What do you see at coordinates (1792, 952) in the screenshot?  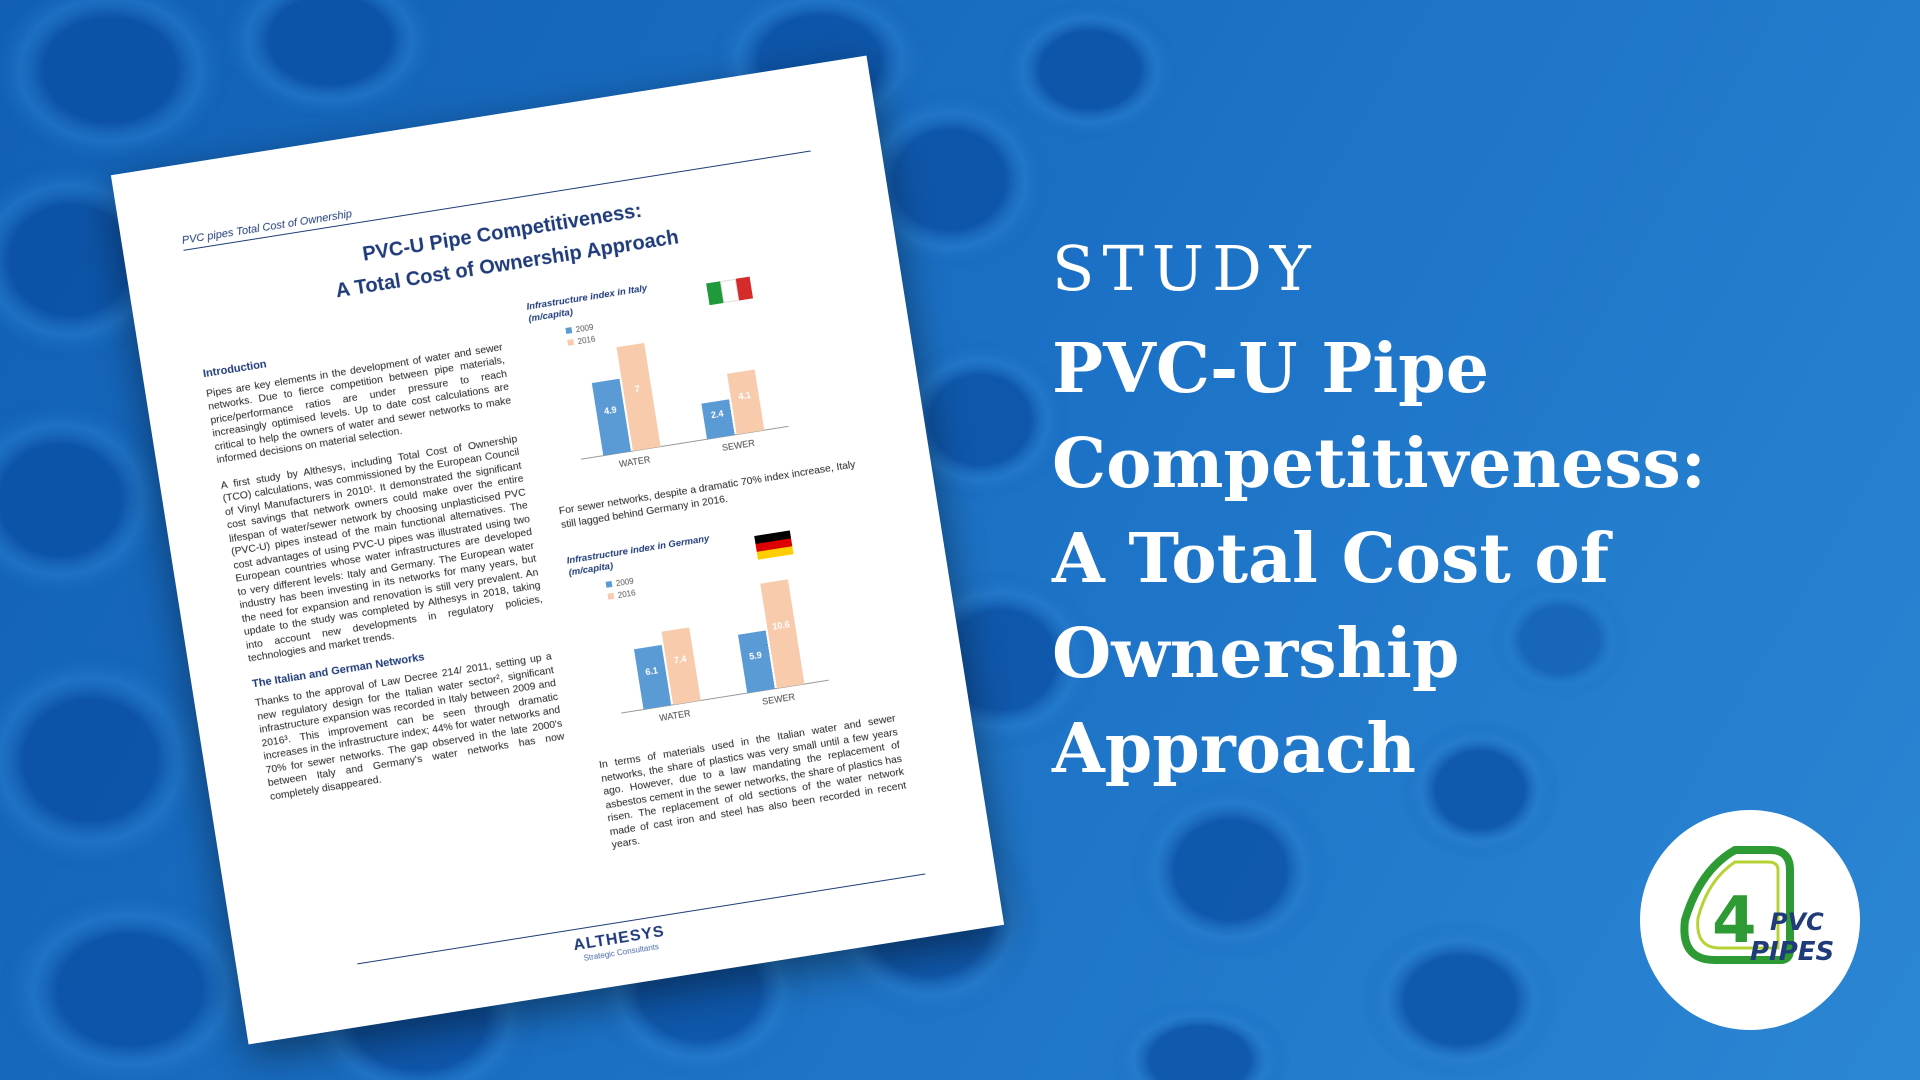 I see `logo-text-pipes: PIPES` at bounding box center [1792, 952].